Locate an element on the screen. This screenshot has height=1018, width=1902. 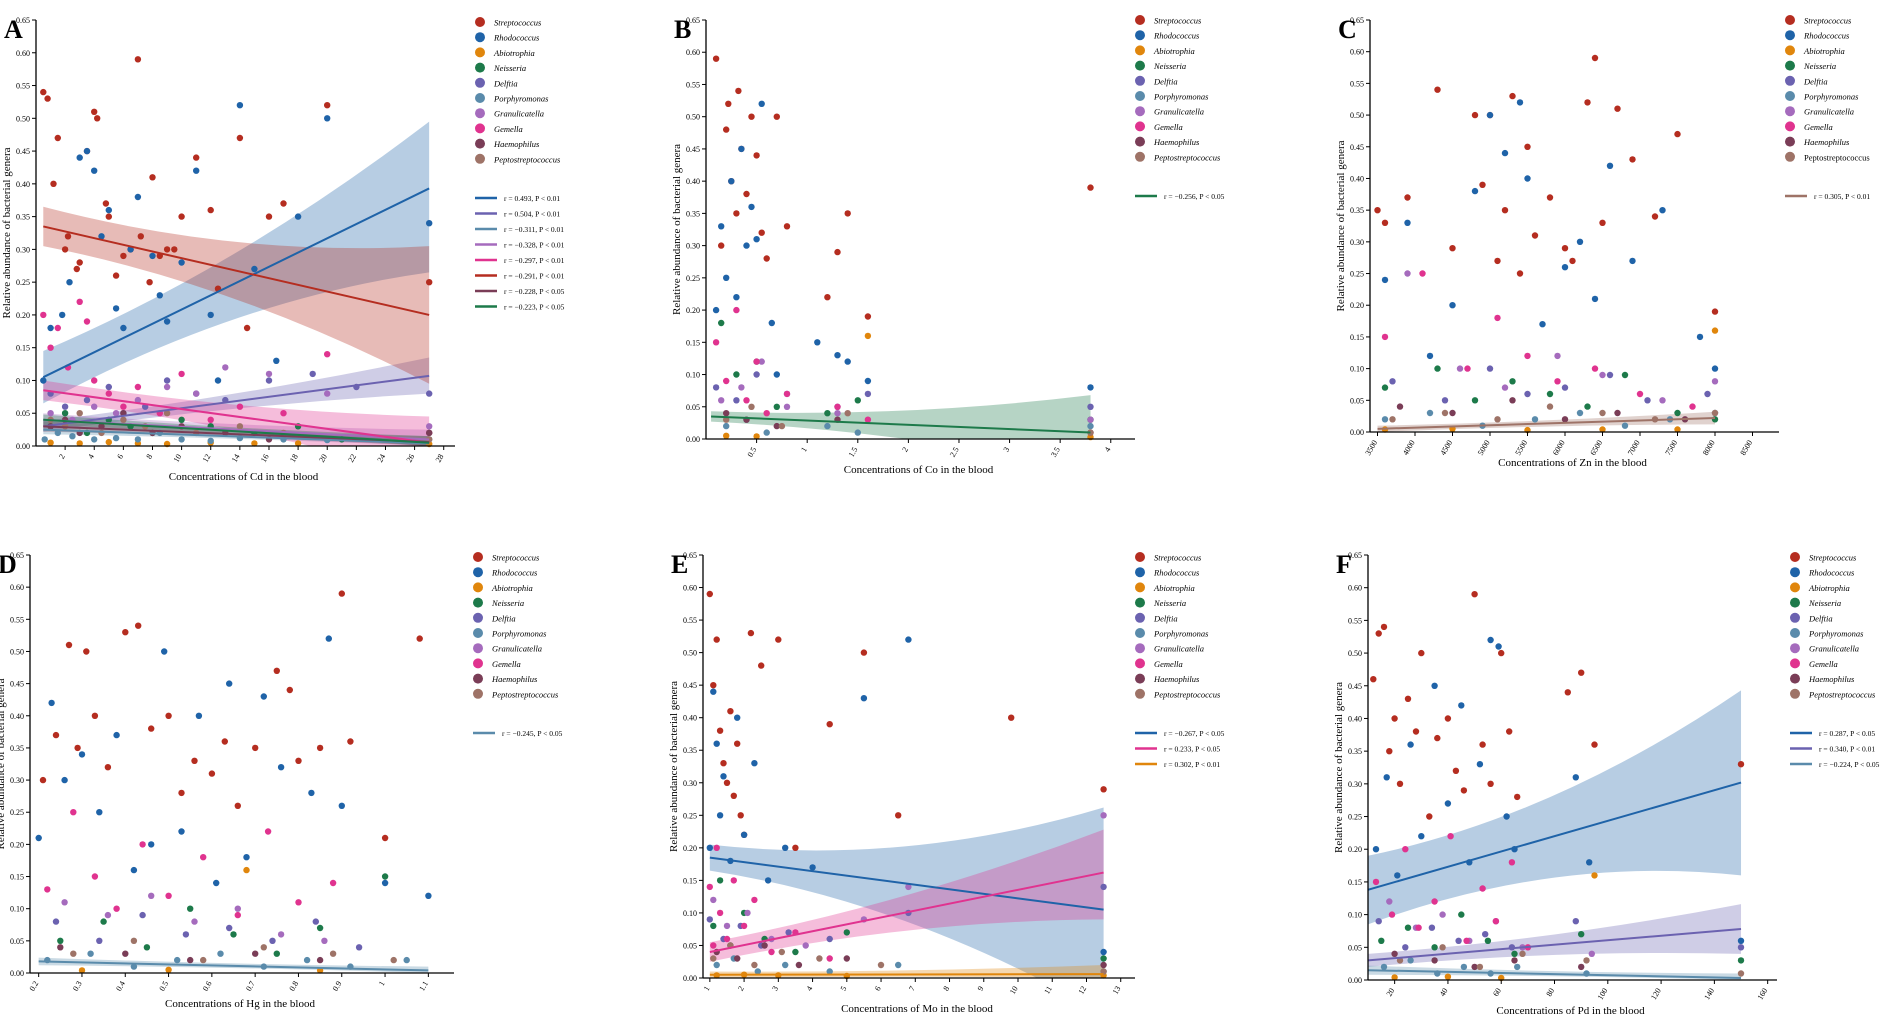
x-tick-label: 1 is located at coordinates (707, 989).